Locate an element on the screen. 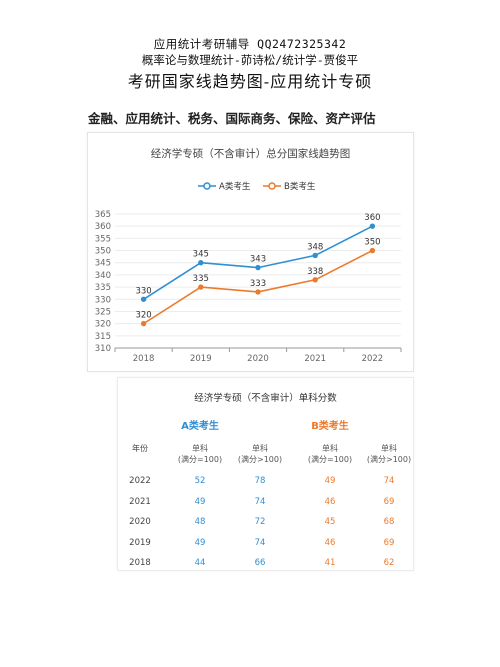 Image resolution: width=500 pixels, height=667 pixels. y-tick-label: 335 is located at coordinates (103, 288).